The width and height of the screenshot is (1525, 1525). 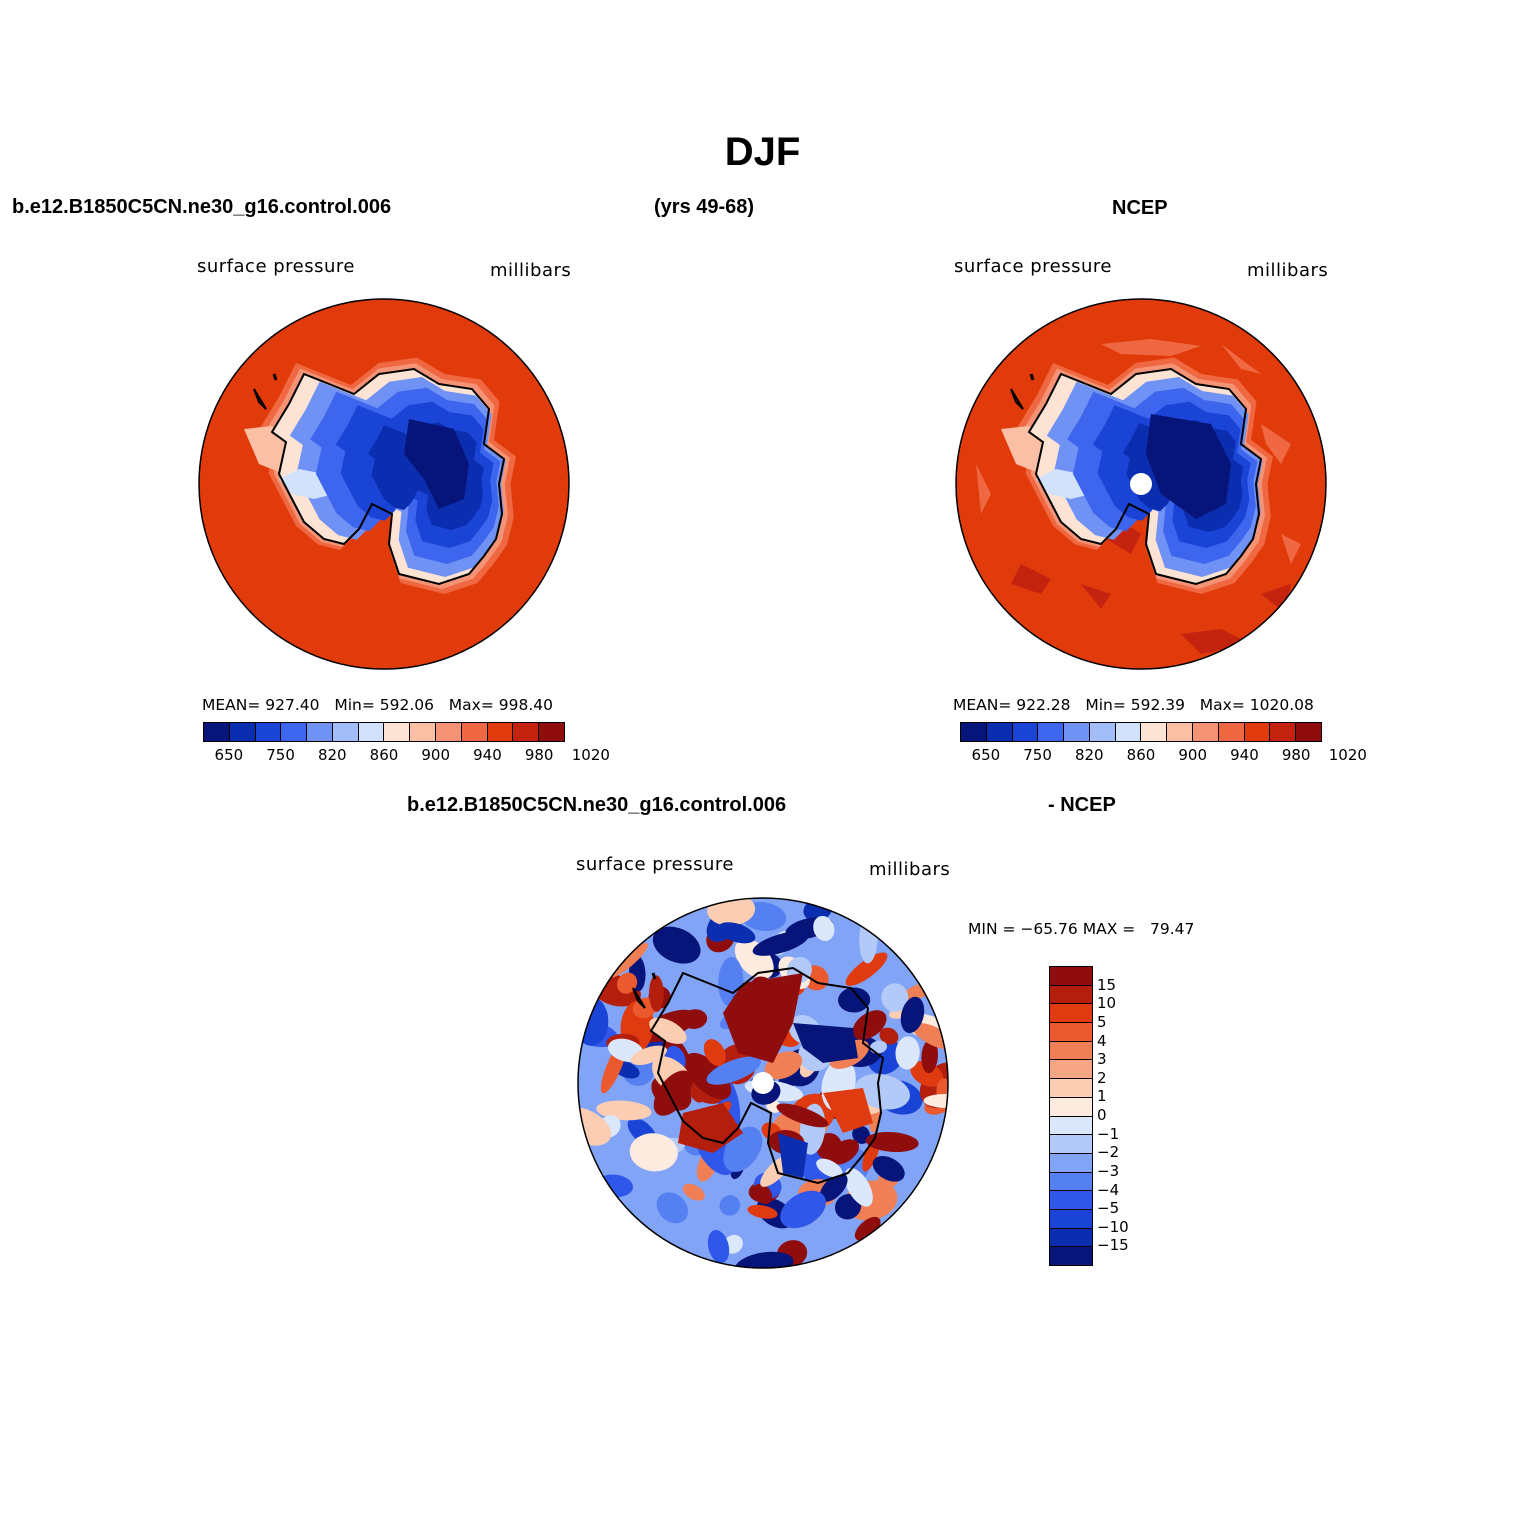 What do you see at coordinates (1102, 1021) in the screenshot?
I see `panel-diff-colorbar-tick-label: 5` at bounding box center [1102, 1021].